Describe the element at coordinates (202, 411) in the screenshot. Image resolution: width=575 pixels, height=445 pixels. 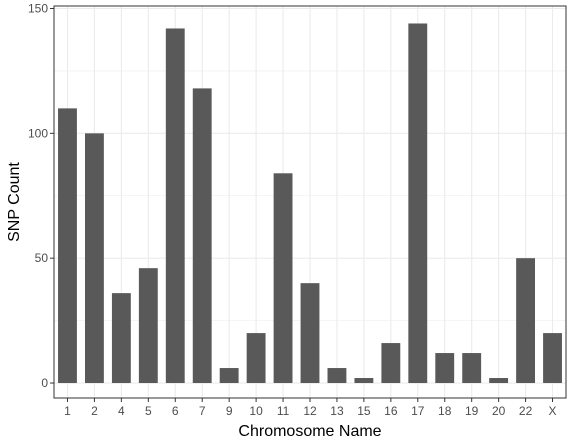
I see `x-tick-label: 7` at that location.